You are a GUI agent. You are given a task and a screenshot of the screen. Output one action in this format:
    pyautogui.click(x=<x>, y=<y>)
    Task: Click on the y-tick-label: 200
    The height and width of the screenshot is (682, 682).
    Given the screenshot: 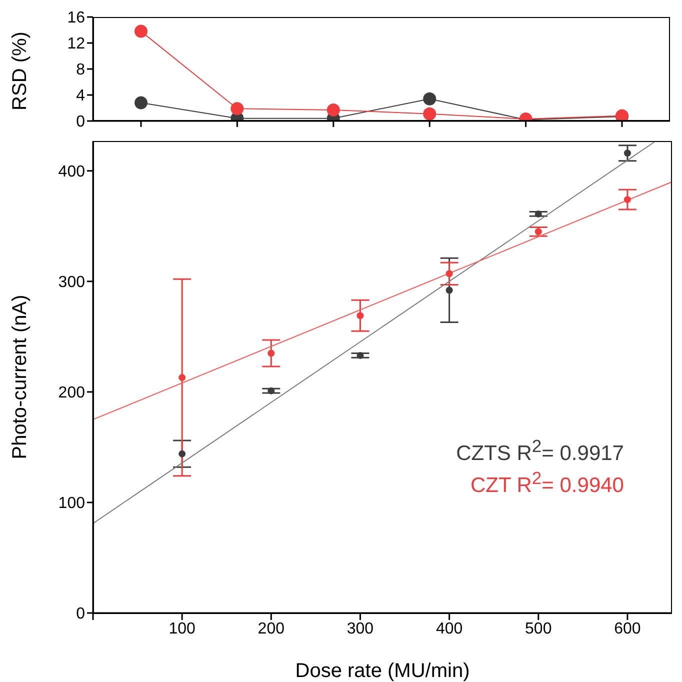 What is the action you would take?
    pyautogui.click(x=72, y=393)
    